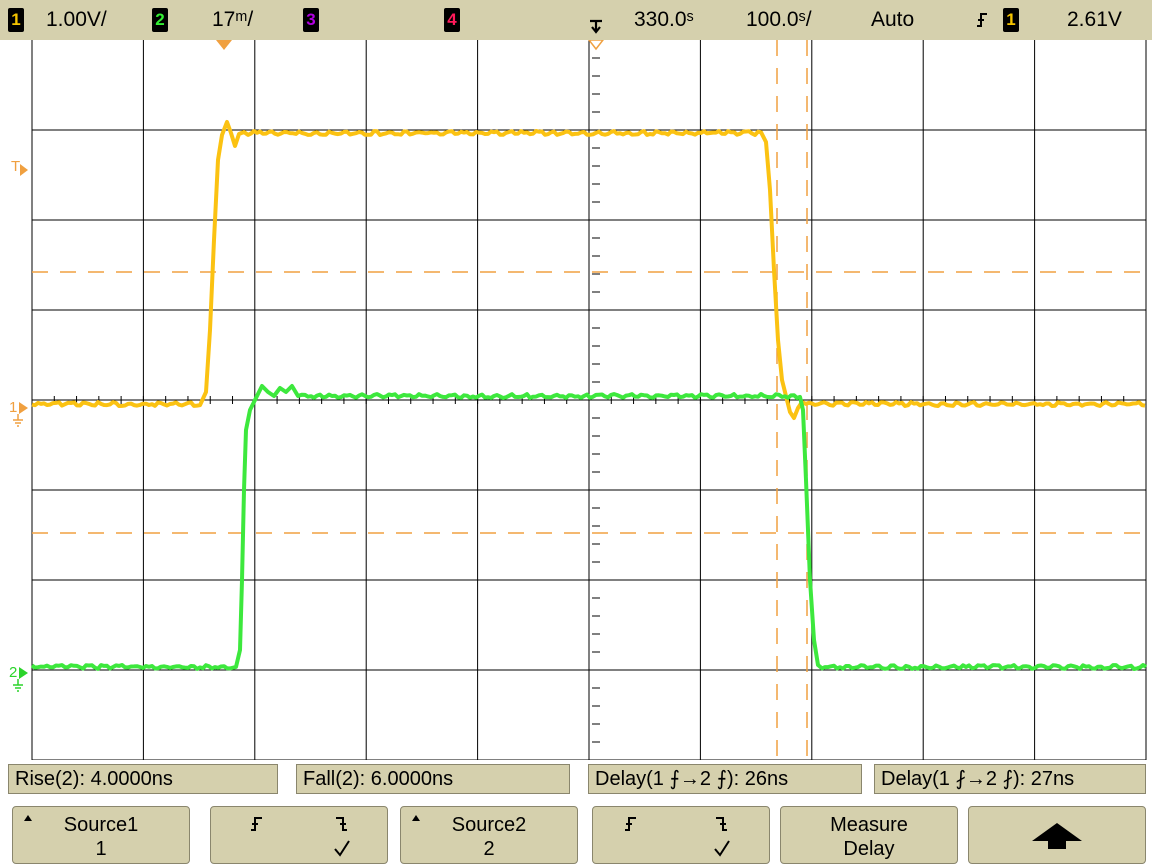 This screenshot has height=867, width=1152. I want to click on source2-value: 2, so click(489, 849).